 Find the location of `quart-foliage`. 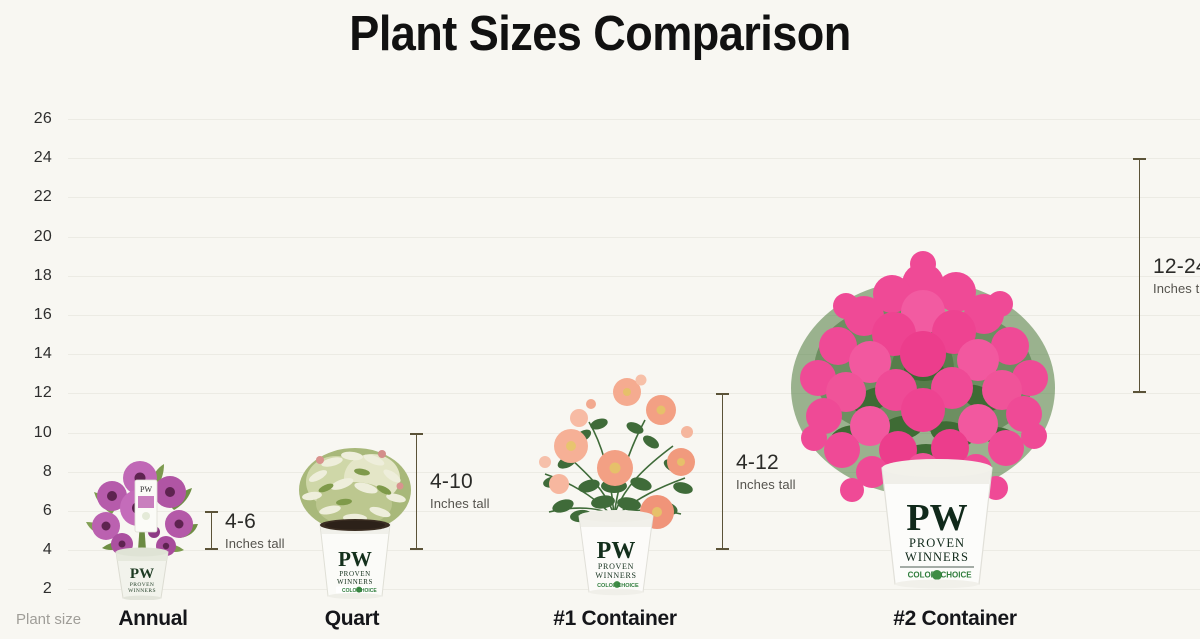

quart-foliage is located at coordinates (355, 490).